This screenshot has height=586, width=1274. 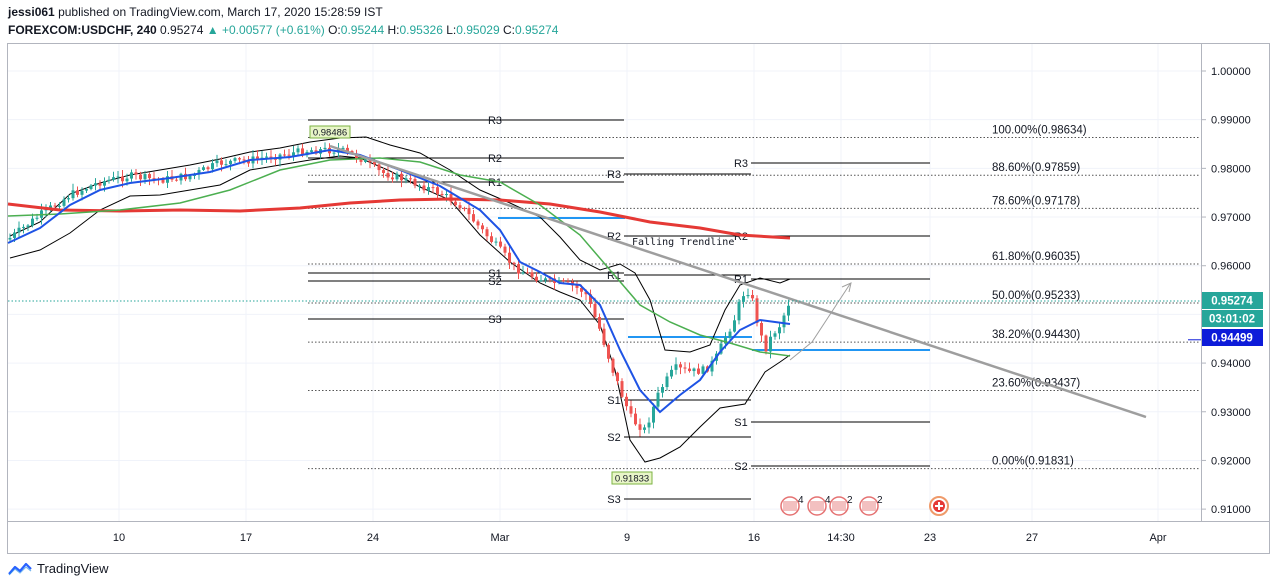 What do you see at coordinates (754, 538) in the screenshot?
I see `x-tick-label: 16` at bounding box center [754, 538].